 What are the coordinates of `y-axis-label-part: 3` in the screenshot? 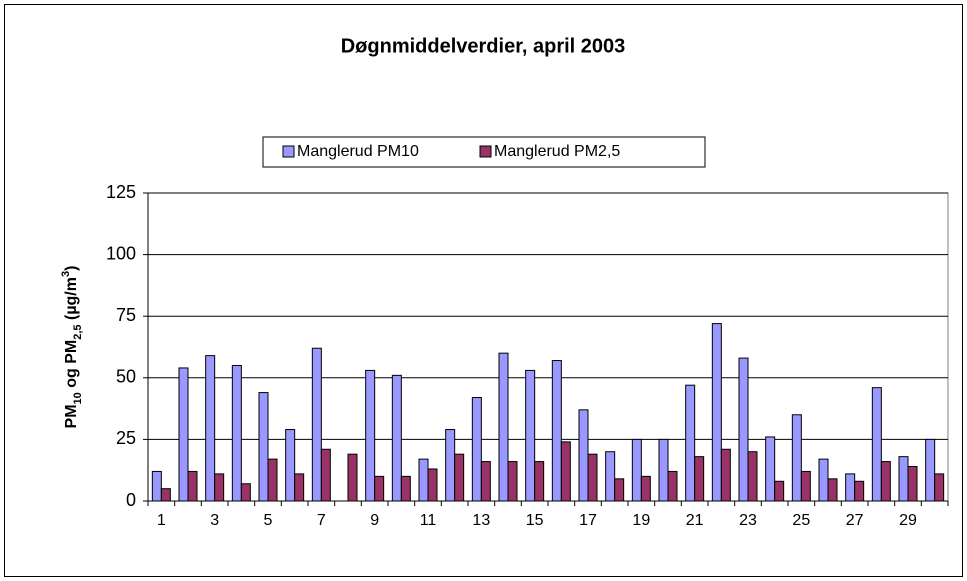 It's located at (66, 274).